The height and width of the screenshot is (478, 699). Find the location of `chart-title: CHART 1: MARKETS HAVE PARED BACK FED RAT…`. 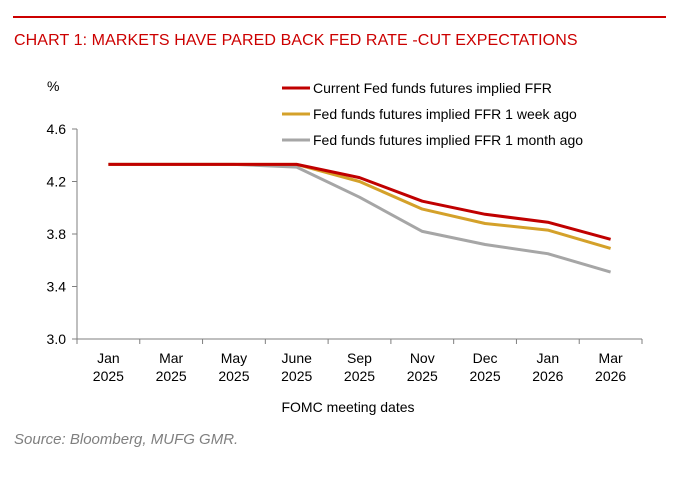

chart-title: CHART 1: MARKETS HAVE PARED BACK FED RAT… is located at coordinates (296, 40).